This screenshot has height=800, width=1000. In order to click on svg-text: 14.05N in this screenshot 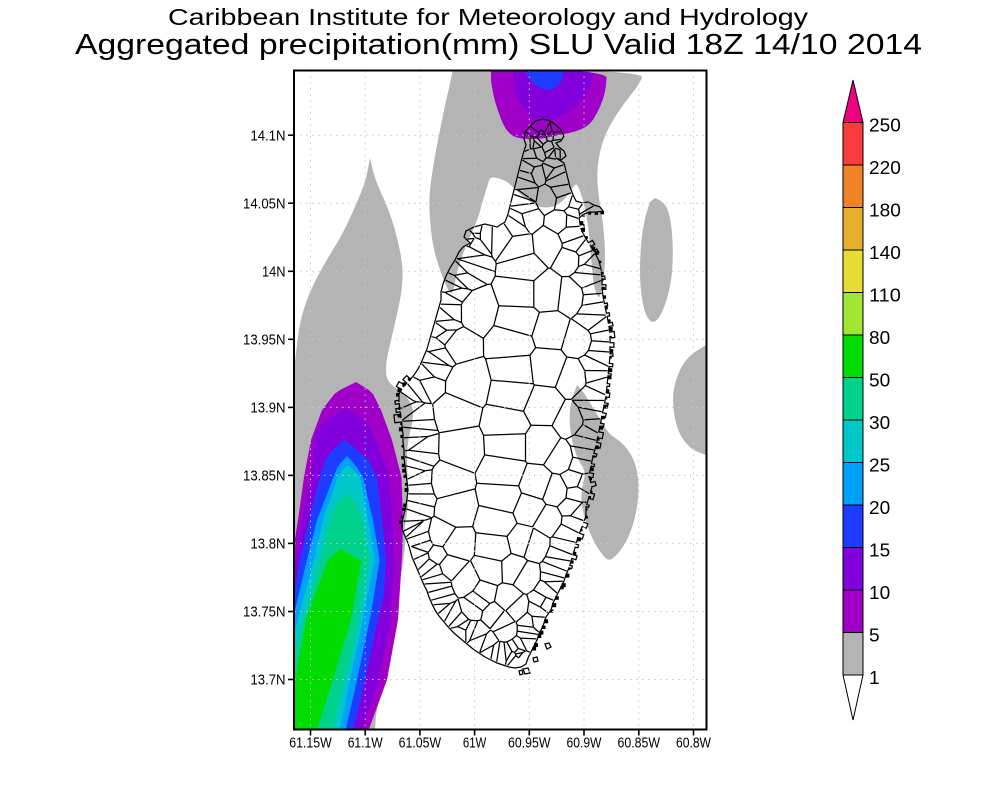, I will do `click(264, 204)`.